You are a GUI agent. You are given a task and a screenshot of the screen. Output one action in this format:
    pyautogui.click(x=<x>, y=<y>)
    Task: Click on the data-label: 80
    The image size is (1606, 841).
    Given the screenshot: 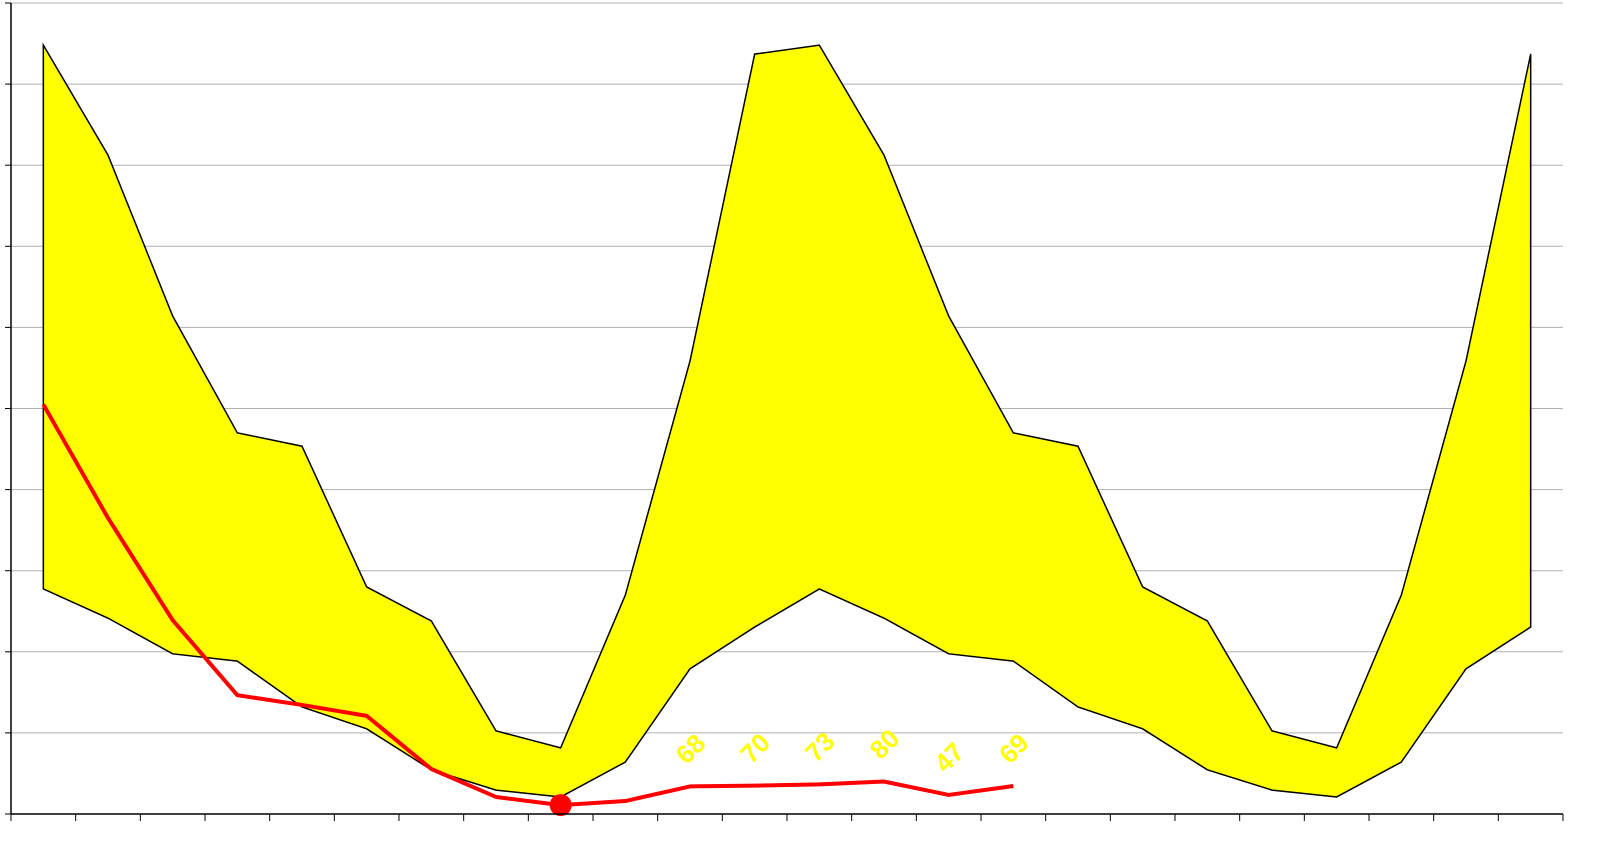 What is the action you would take?
    pyautogui.click(x=885, y=744)
    